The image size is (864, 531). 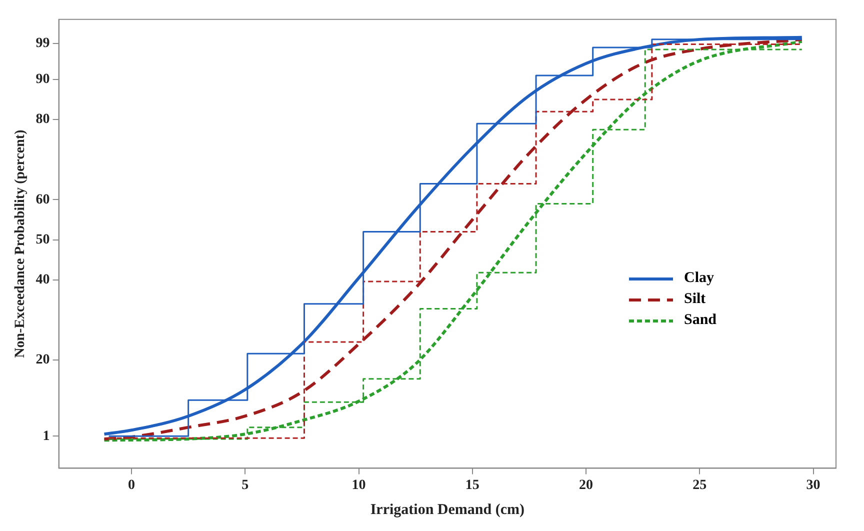 I want to click on y-tick-label: 1, so click(x=46, y=436).